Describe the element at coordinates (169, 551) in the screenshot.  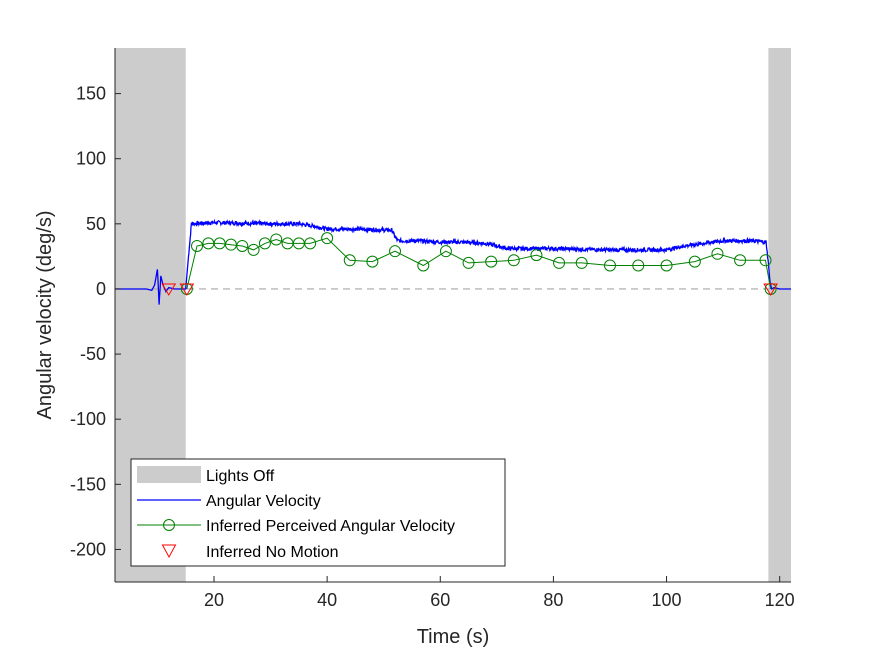
I see `legend-swatch-no-motion` at that location.